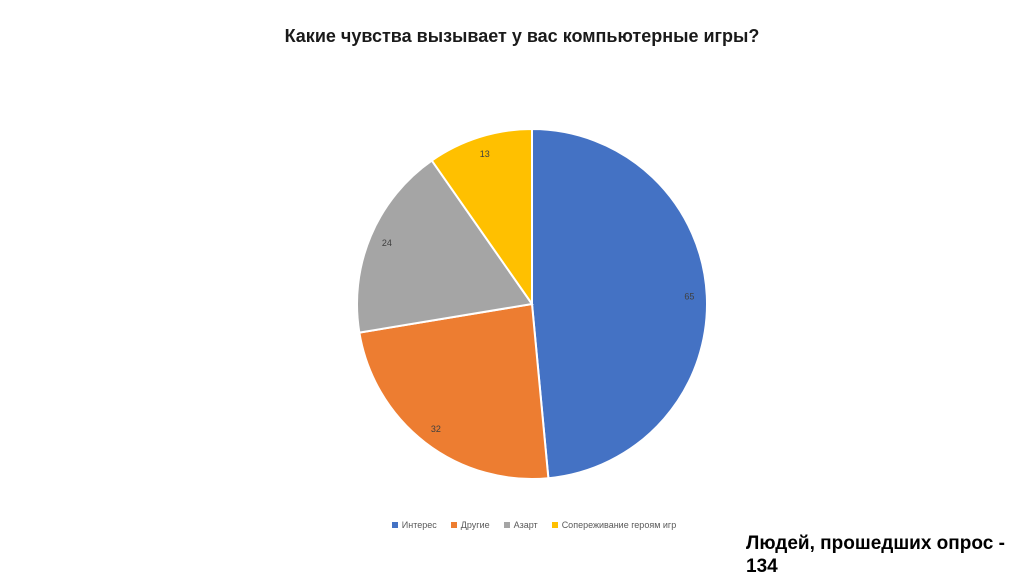 The image size is (1024, 578). Describe the element at coordinates (436, 429) in the screenshot. I see `data-label-other: 32` at that location.